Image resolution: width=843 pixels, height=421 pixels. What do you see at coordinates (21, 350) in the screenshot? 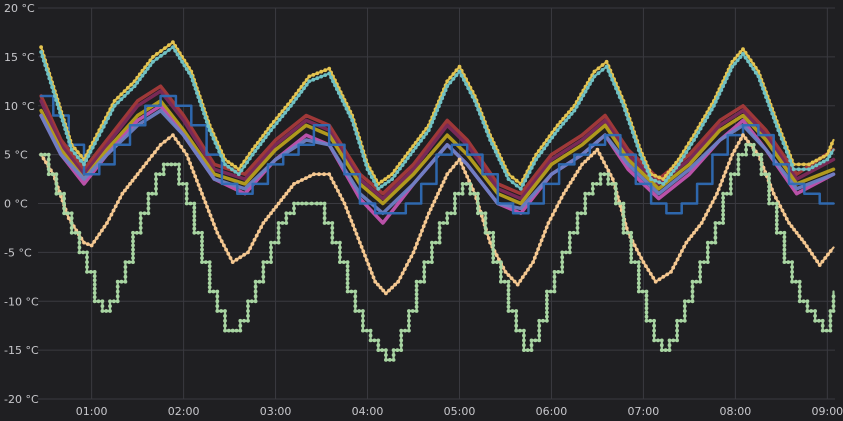
I see `y-tick-label: -15 °C` at bounding box center [21, 350].